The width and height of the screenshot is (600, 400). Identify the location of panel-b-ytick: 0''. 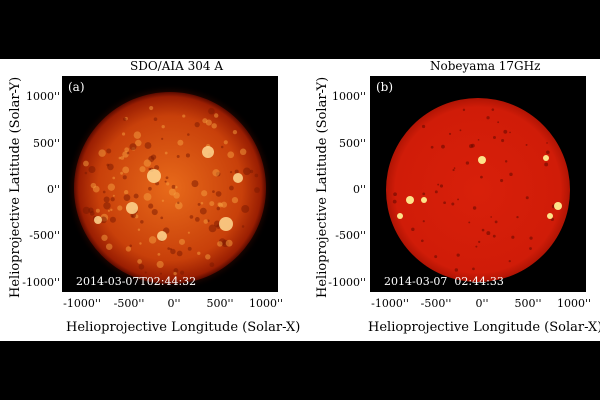
(359, 189).